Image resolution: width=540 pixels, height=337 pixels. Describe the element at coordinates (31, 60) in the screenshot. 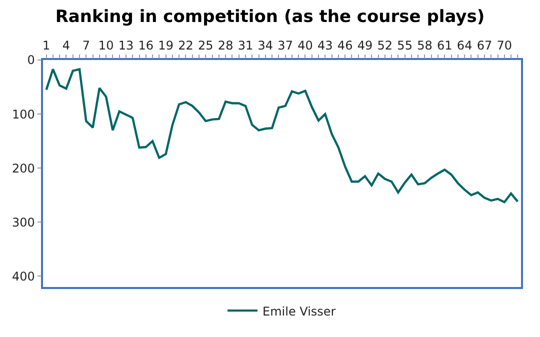

I see `y-tick-label: 0` at that location.